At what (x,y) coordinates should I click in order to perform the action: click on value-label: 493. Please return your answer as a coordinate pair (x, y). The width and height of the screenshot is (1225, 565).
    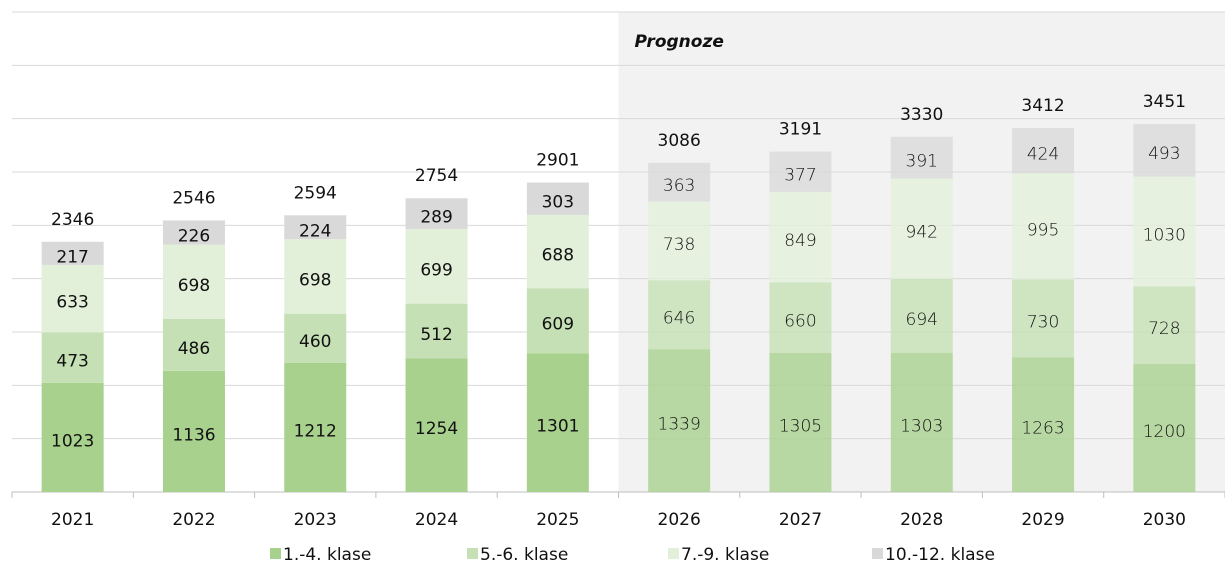
    Looking at the image, I should click on (1164, 154).